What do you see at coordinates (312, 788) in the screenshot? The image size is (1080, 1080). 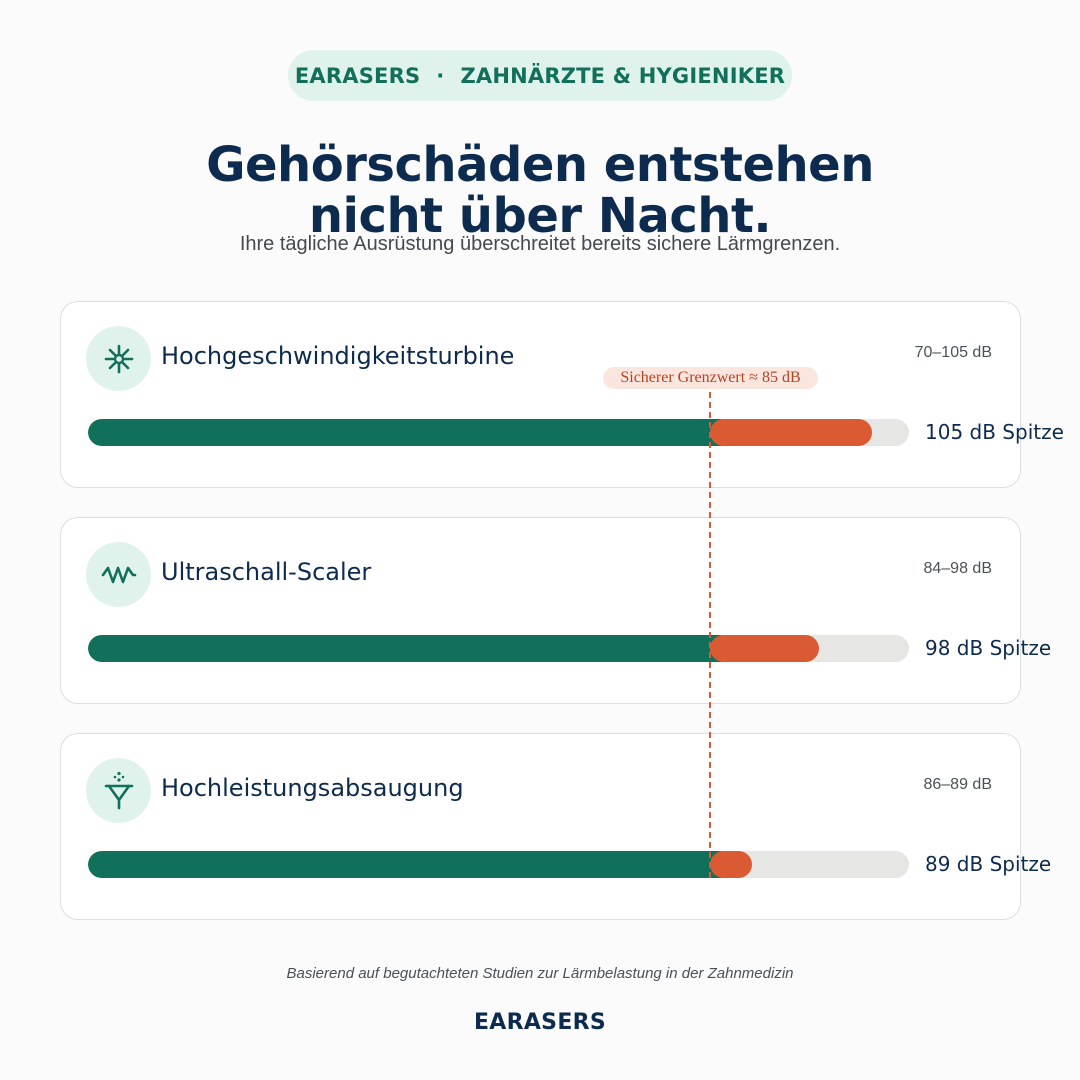 I see `equipment-name: Hochleistungsabsaugung` at bounding box center [312, 788].